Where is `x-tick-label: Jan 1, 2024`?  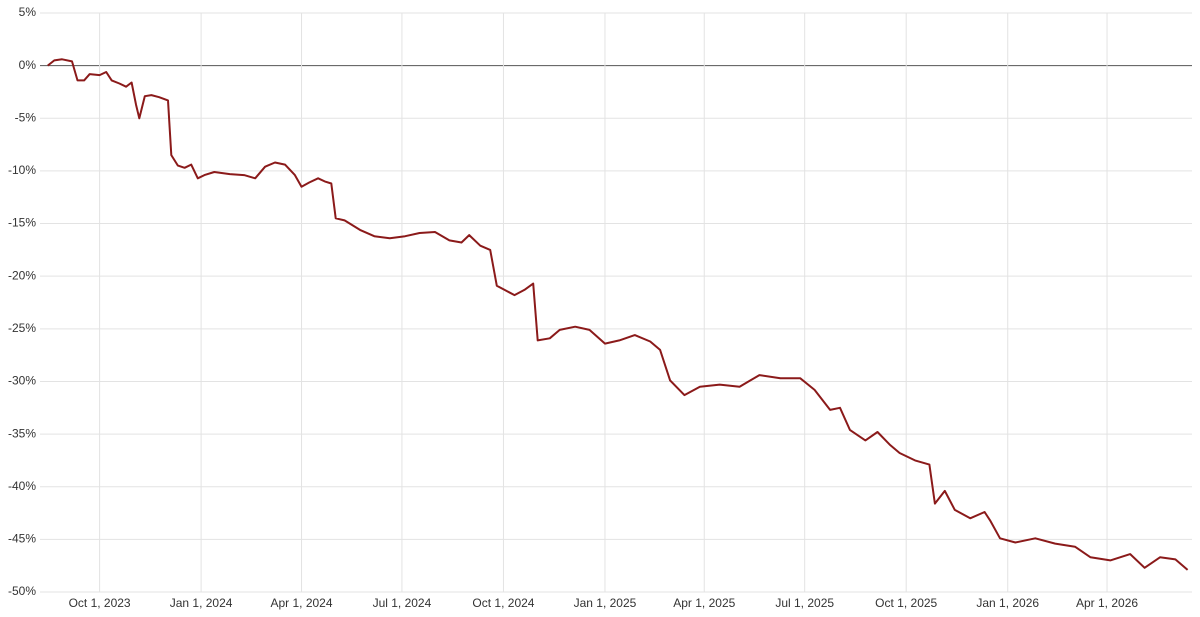
x-tick-label: Jan 1, 2024 is located at coordinates (201, 603).